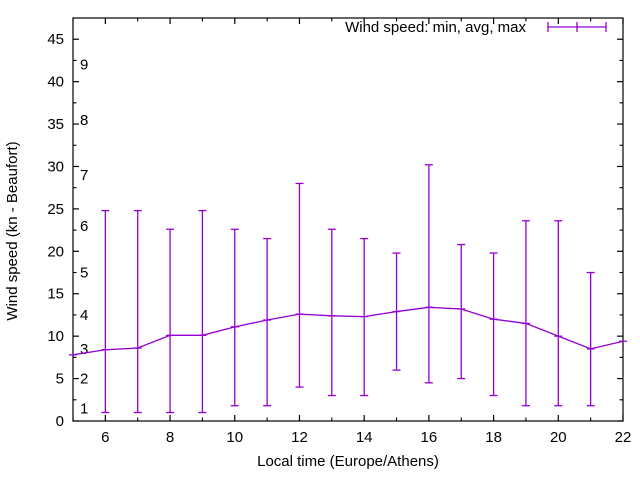 The width and height of the screenshot is (640, 480). I want to click on x-tick-label: 14, so click(364, 437).